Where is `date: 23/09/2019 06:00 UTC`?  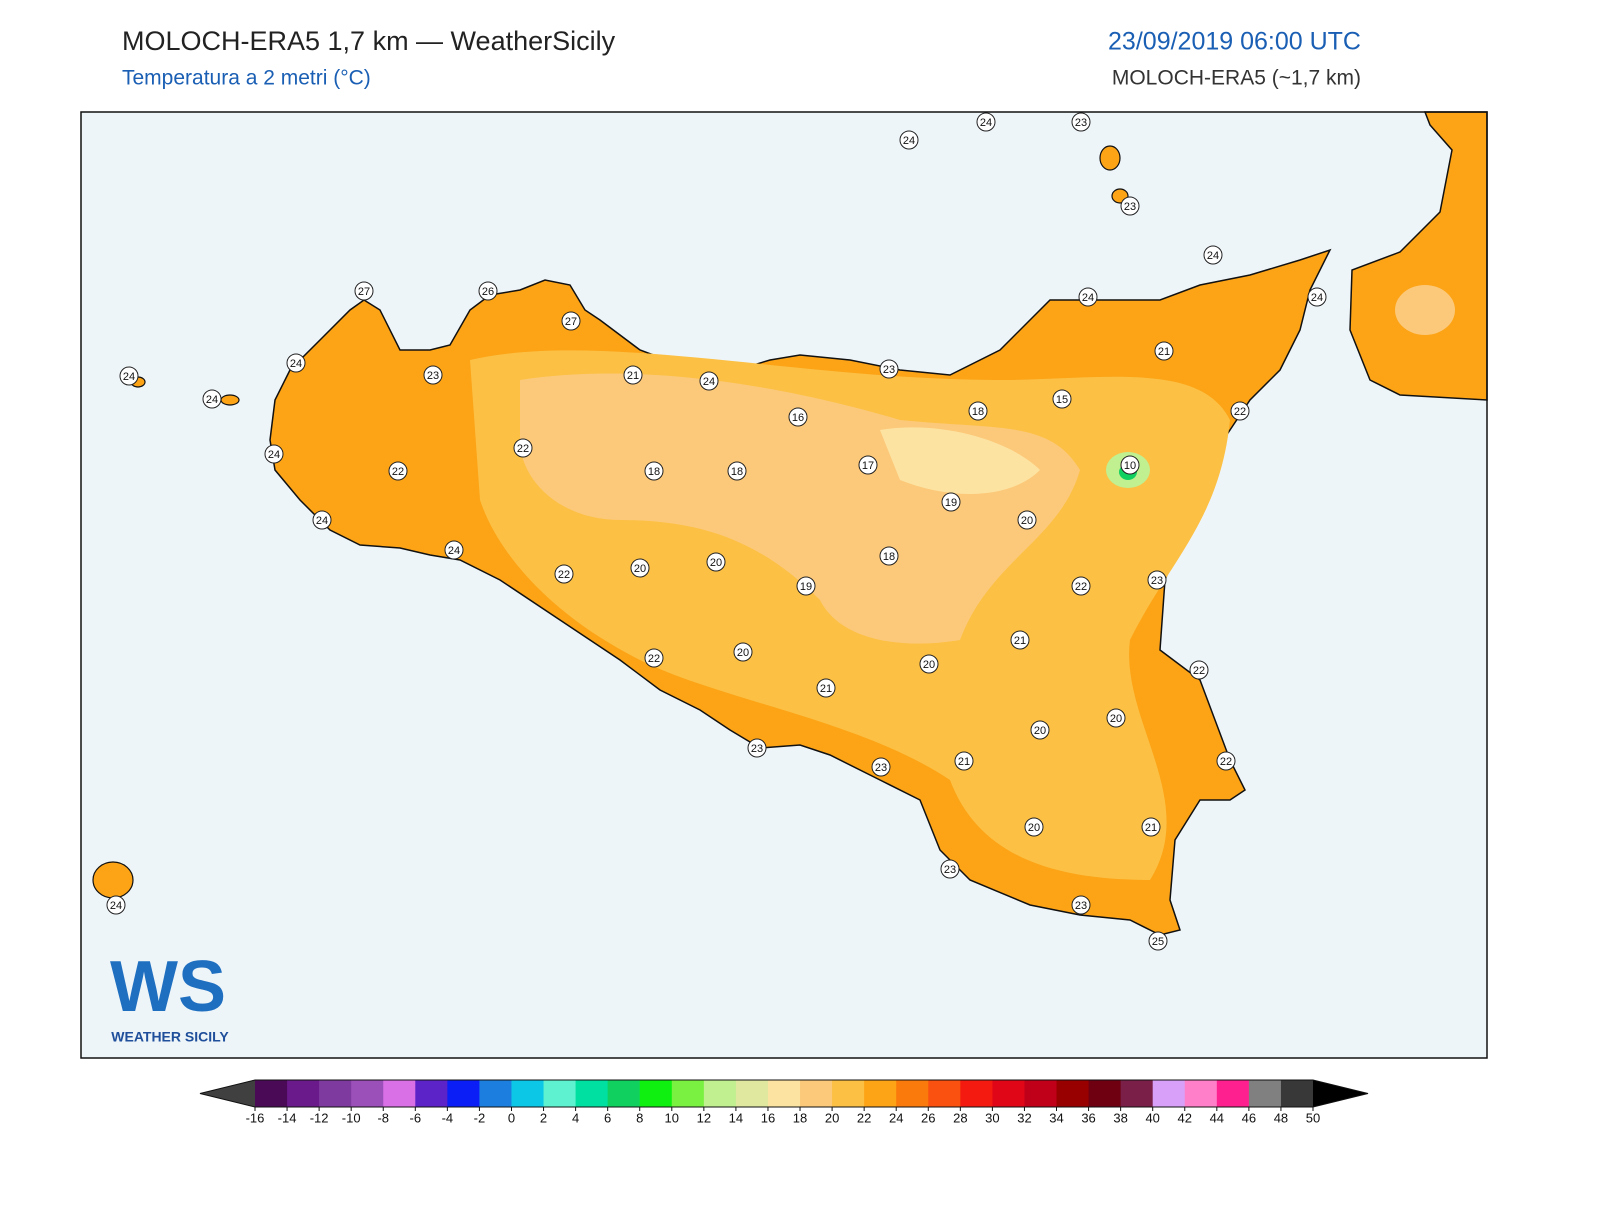
date: 23/09/2019 06:00 UTC is located at coordinates (1234, 42).